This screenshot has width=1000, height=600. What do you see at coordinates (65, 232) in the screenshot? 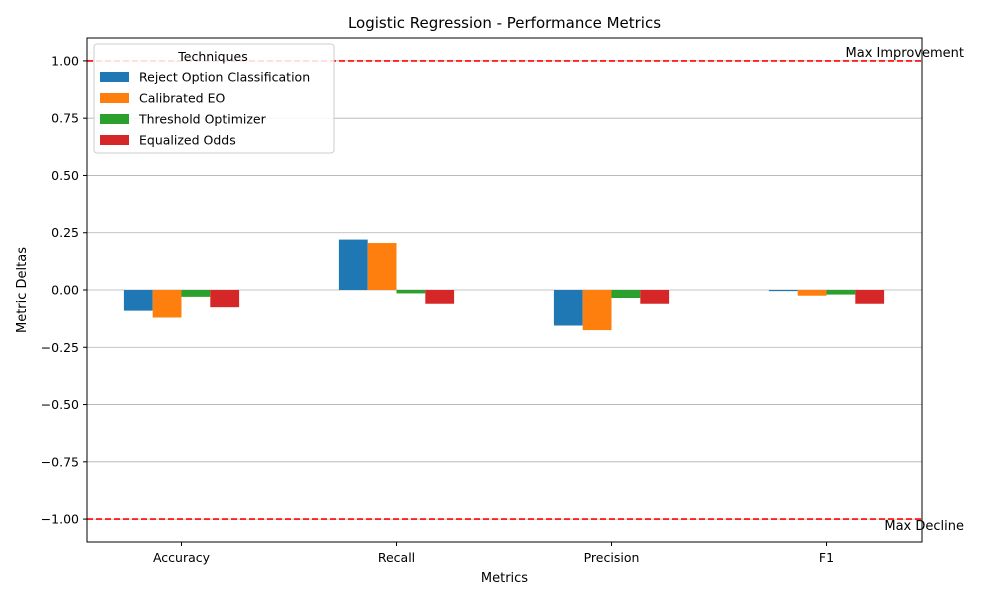
I see `y-tick-label: 0.25` at bounding box center [65, 232].